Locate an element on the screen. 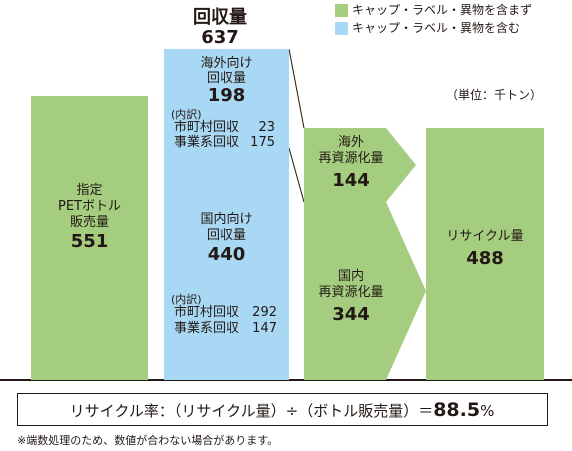 The image size is (572, 451). bar-overseas-collection-value: 198 is located at coordinates (226, 95).